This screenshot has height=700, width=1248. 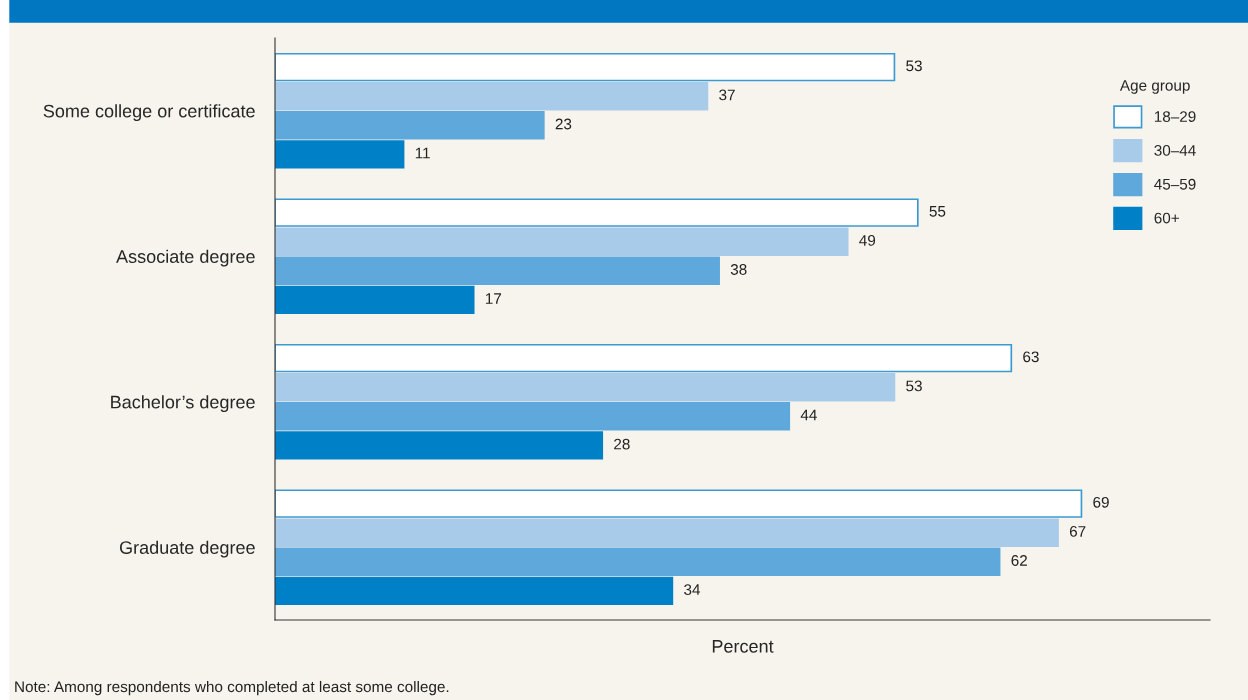 I want to click on data-label: 11, so click(x=422, y=153).